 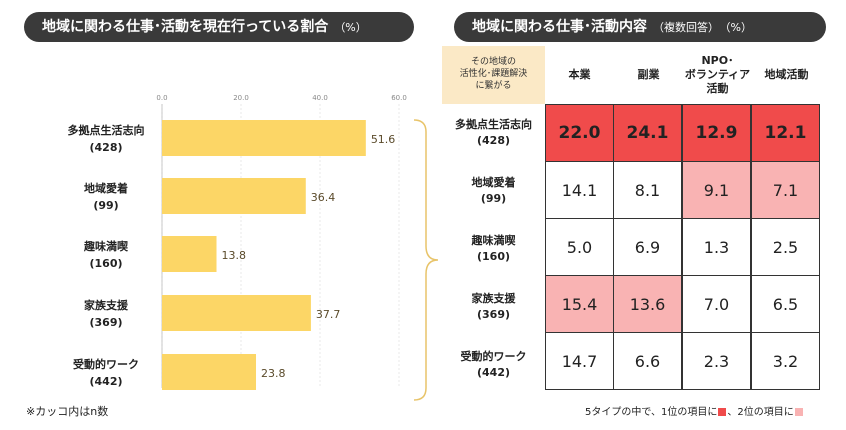 I want to click on row-n-text: (160), so click(x=493, y=256).